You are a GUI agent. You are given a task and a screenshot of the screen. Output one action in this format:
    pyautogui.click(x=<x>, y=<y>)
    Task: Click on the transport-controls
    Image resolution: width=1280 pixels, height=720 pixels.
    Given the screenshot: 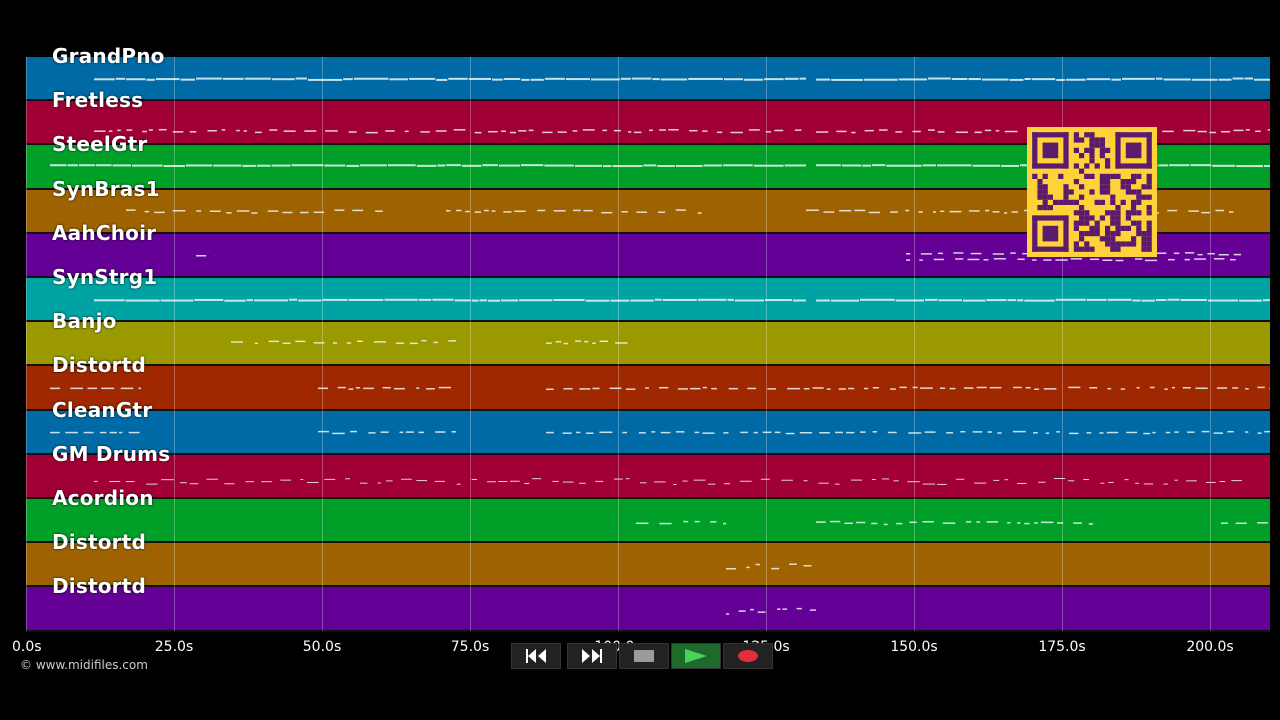 What is the action you would take?
    pyautogui.click(x=642, y=656)
    